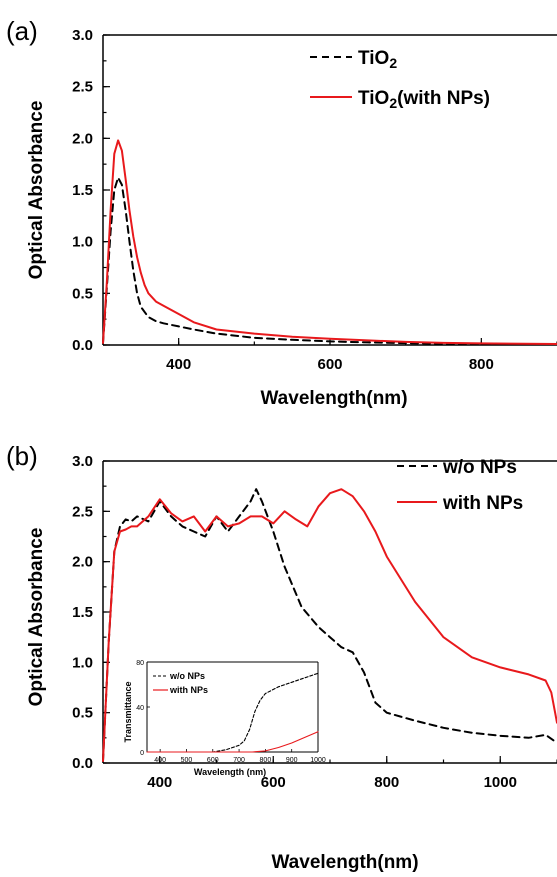 The width and height of the screenshot is (557, 877). Describe the element at coordinates (36, 617) in the screenshot. I see `panel-b-y-axis-title: Optical Absorbance` at that location.